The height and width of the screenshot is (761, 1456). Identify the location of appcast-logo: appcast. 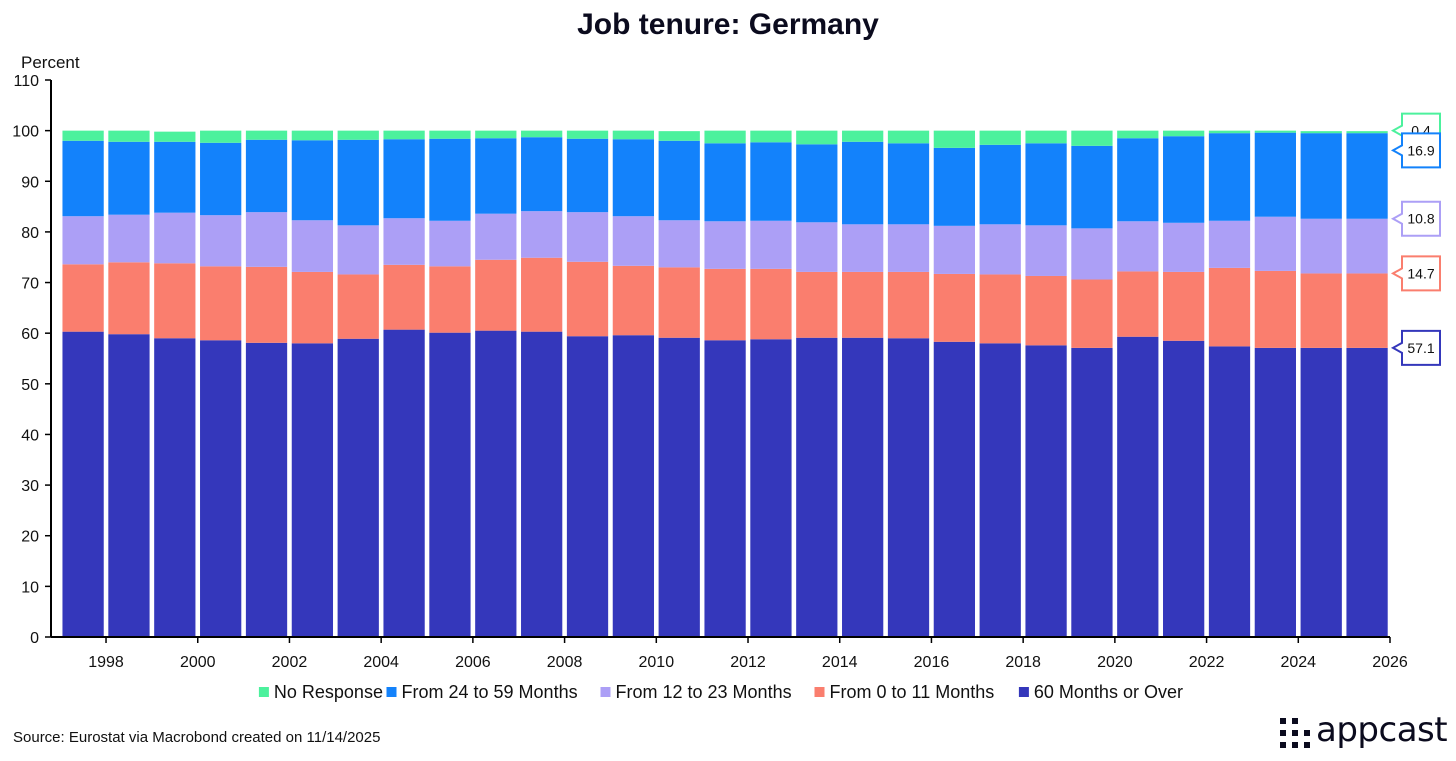
(1365, 731).